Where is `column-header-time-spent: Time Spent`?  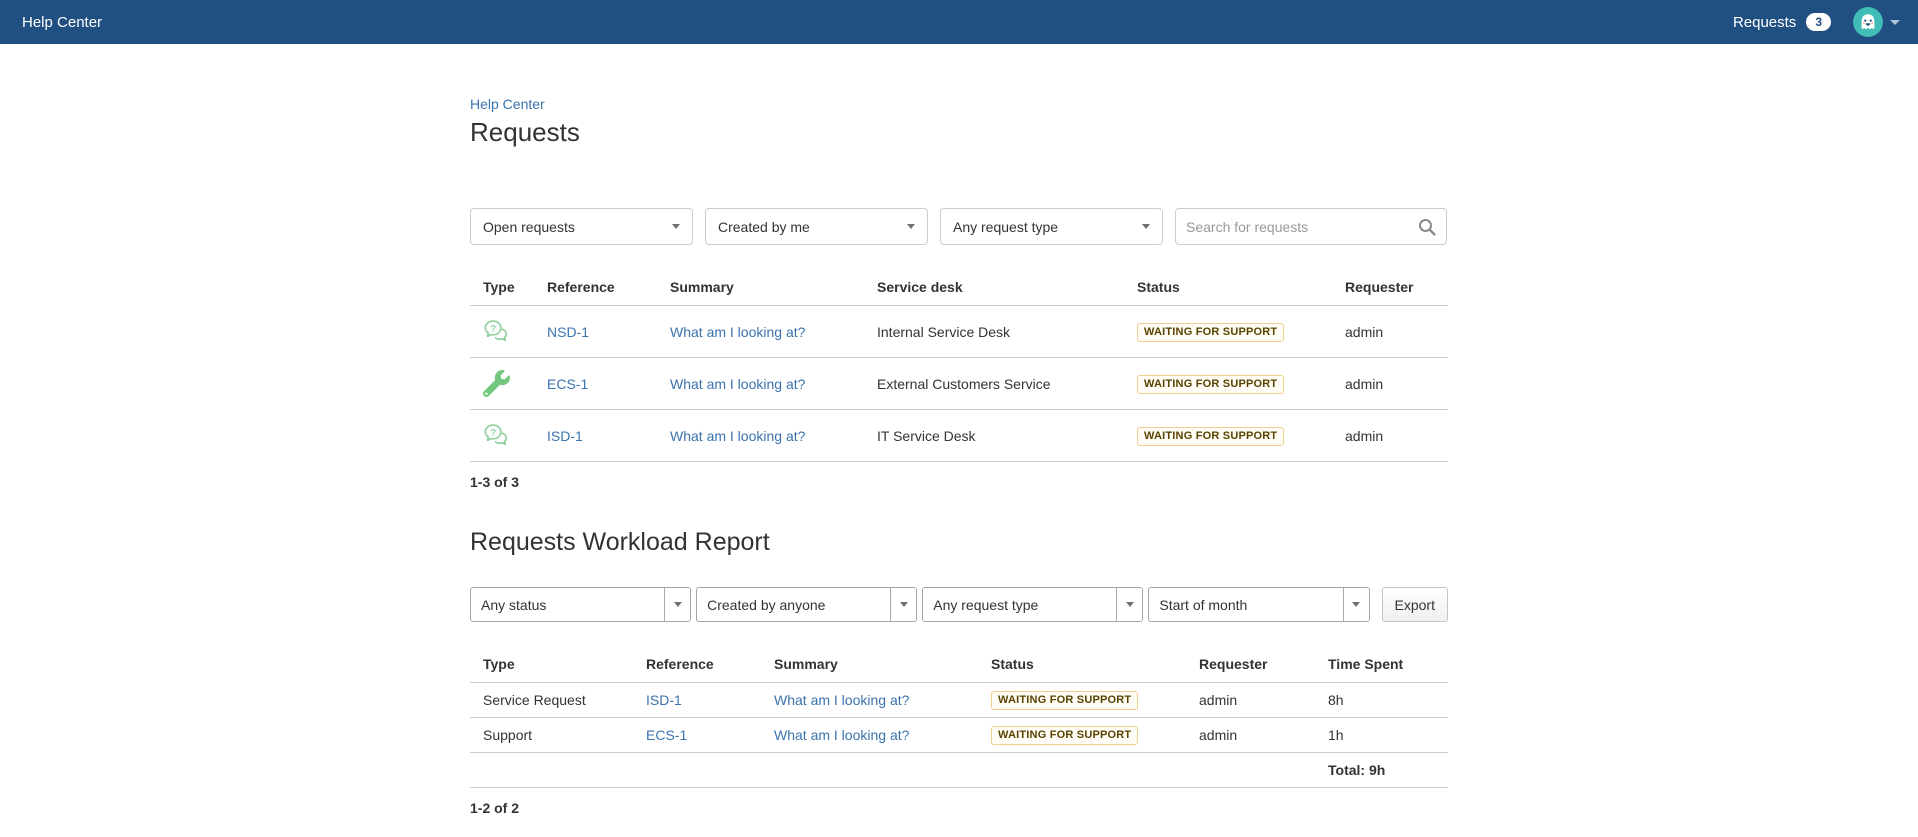
column-header-time-spent: Time Spent is located at coordinates (1388, 665).